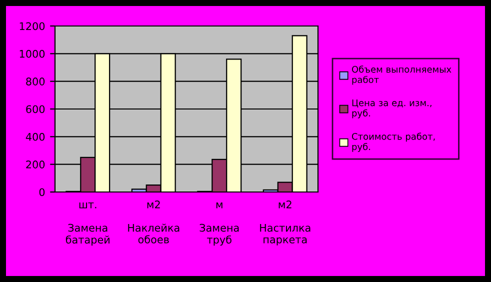  What do you see at coordinates (219, 224) in the screenshot?
I see `category-label: м Замена труб` at bounding box center [219, 224].